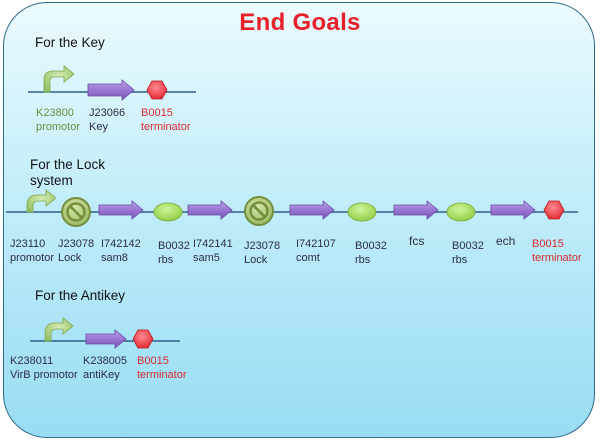 The height and width of the screenshot is (444, 600). What do you see at coordinates (80, 295) in the screenshot?
I see `section-label-antikey: For the Antikey` at bounding box center [80, 295].